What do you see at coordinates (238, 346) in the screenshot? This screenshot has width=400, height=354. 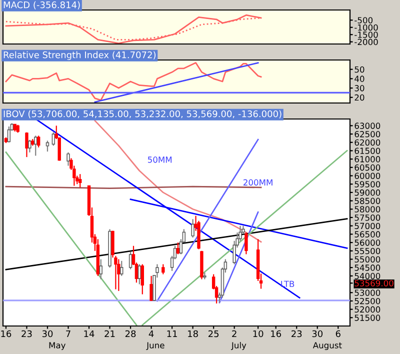 I see `text: July` at bounding box center [238, 346].